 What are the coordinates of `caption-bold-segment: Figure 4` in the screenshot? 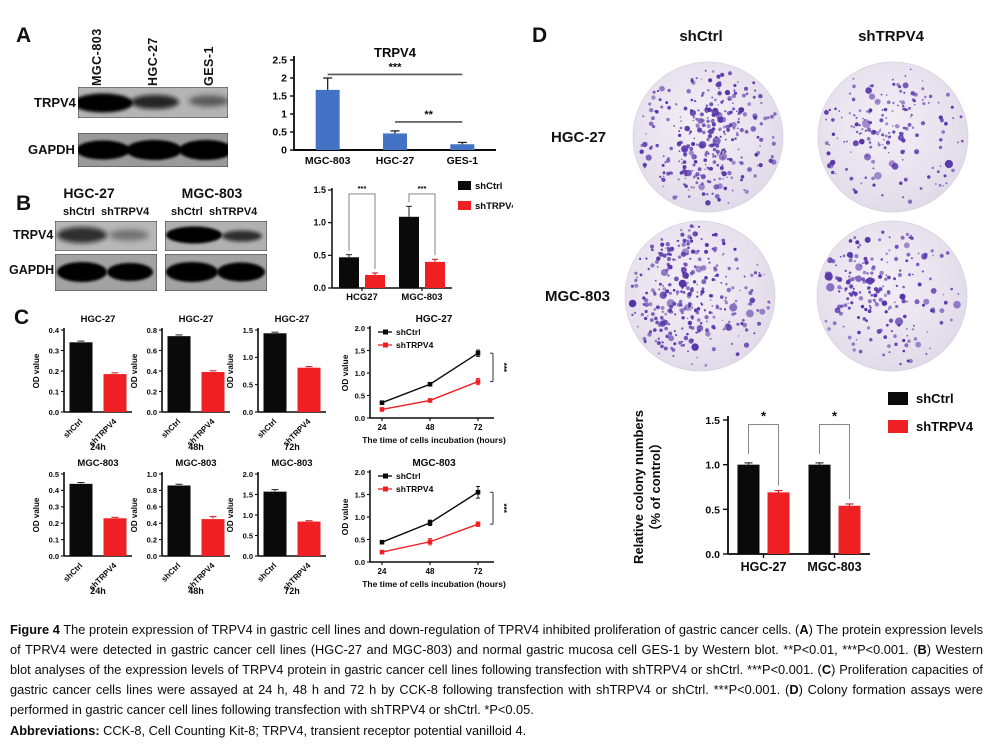 It's located at (35, 629).